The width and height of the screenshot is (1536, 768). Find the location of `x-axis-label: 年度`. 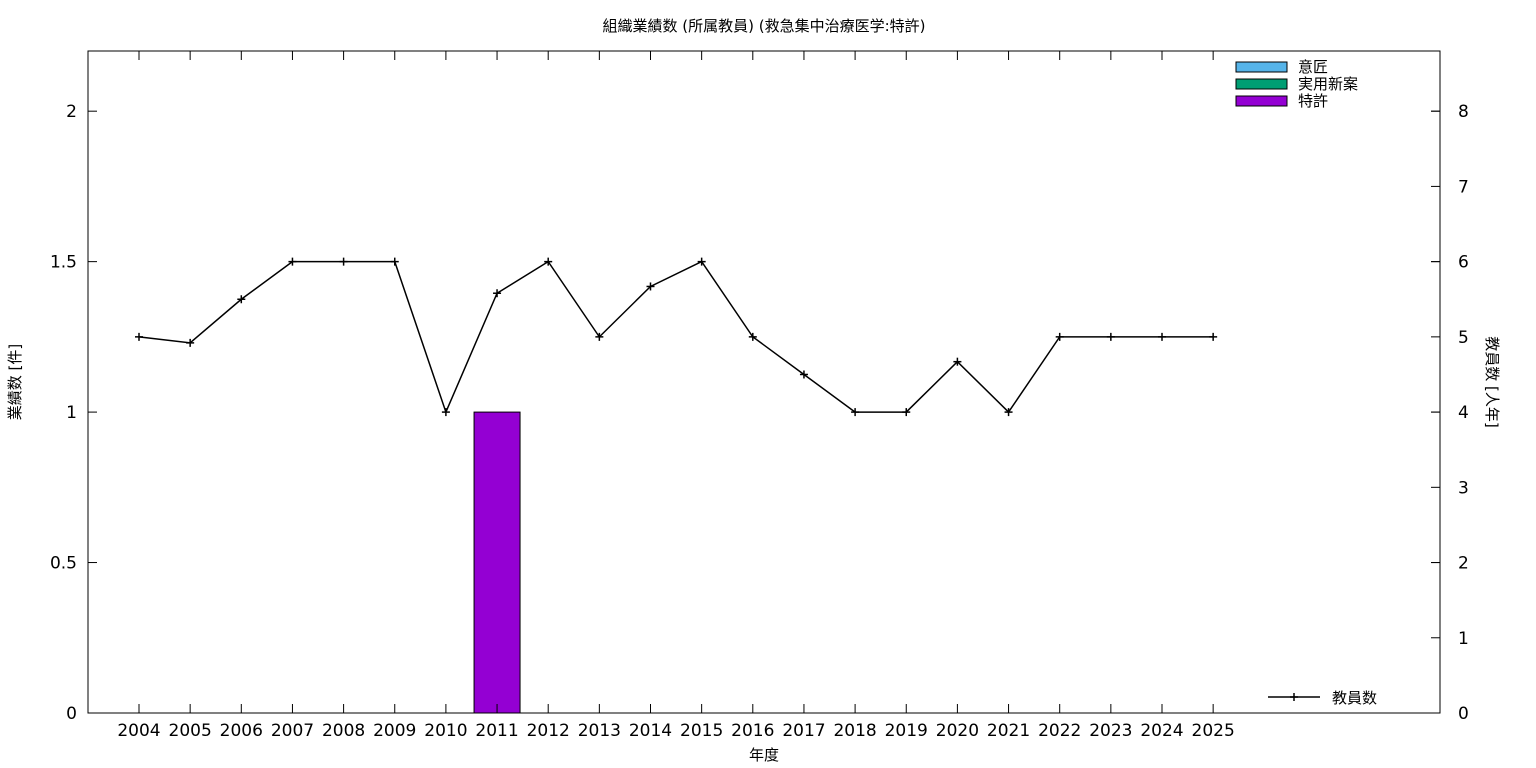

x-axis-label: 年度 is located at coordinates (764, 755).